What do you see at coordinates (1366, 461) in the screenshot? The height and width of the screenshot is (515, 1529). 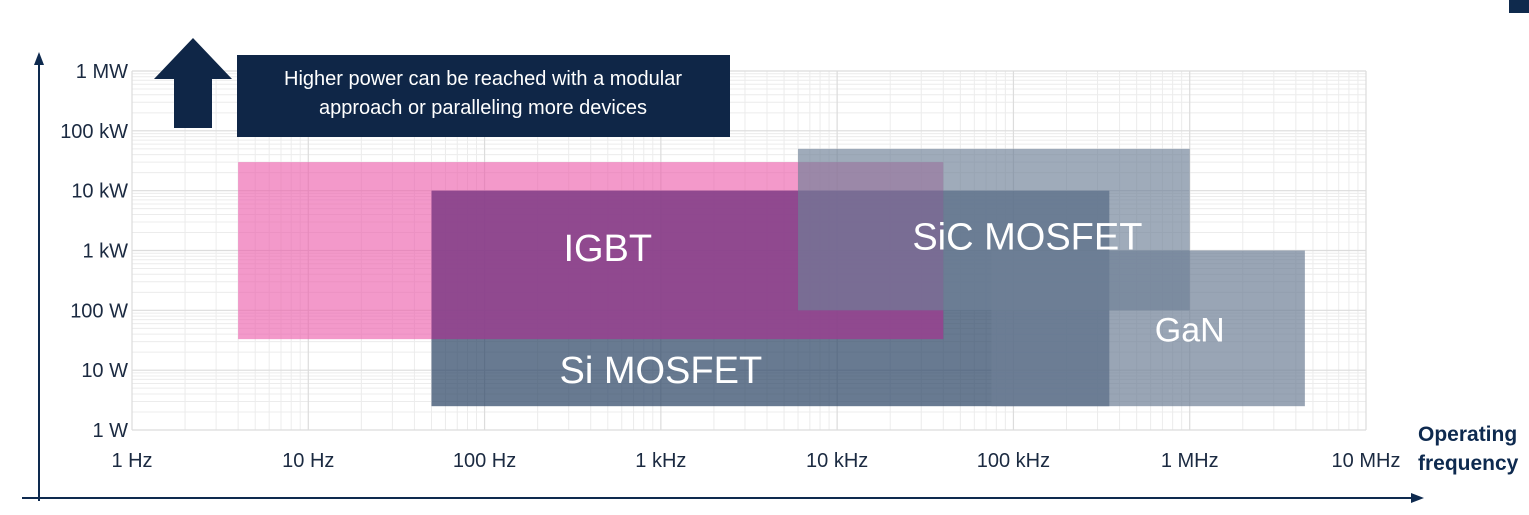 I see `x-tick-label: 10 MHz` at bounding box center [1366, 461].